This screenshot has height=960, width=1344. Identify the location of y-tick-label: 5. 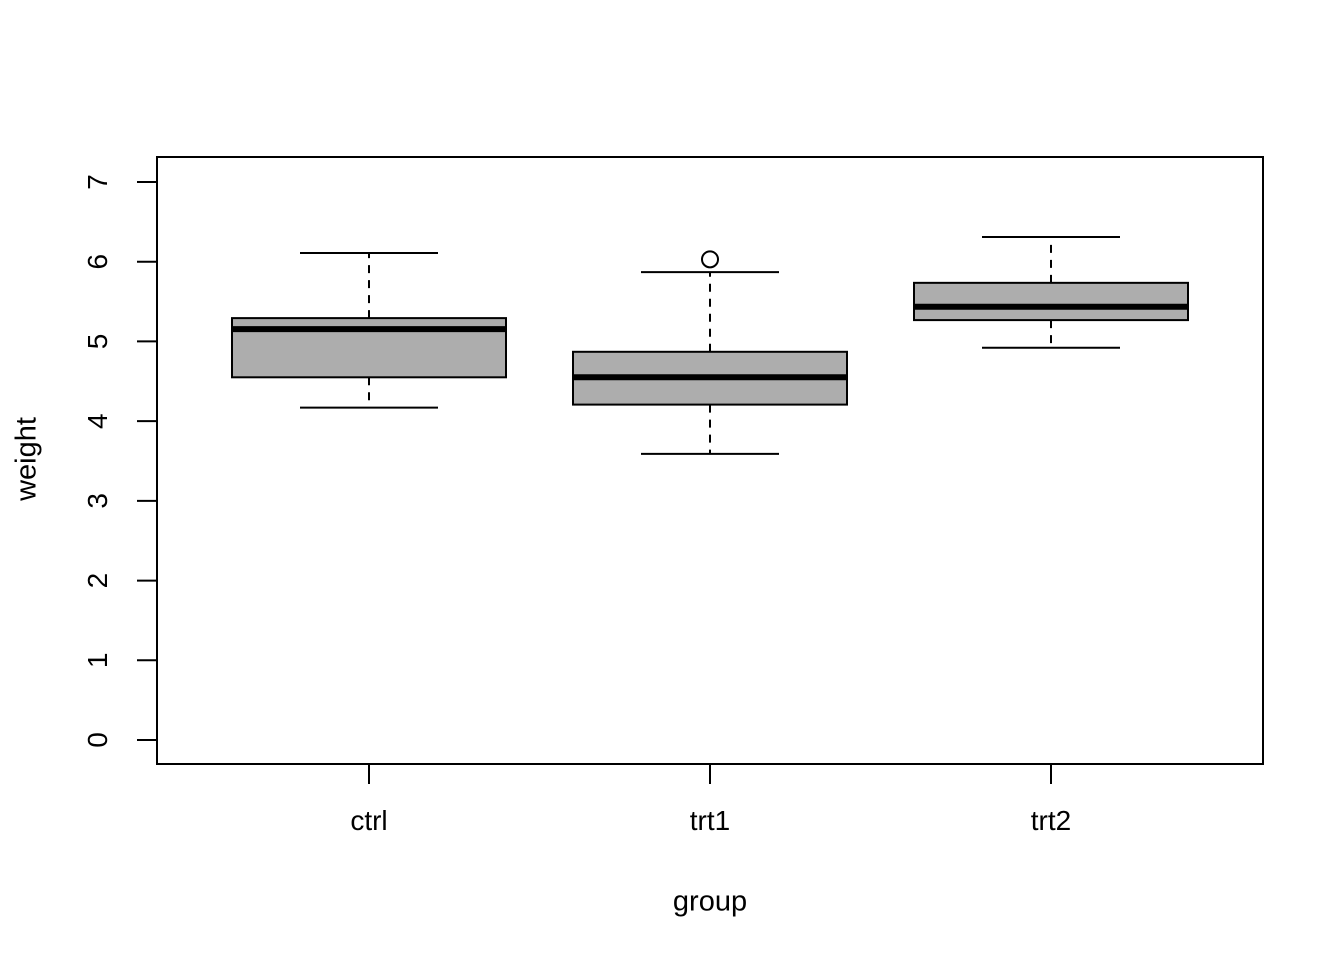
(97, 342).